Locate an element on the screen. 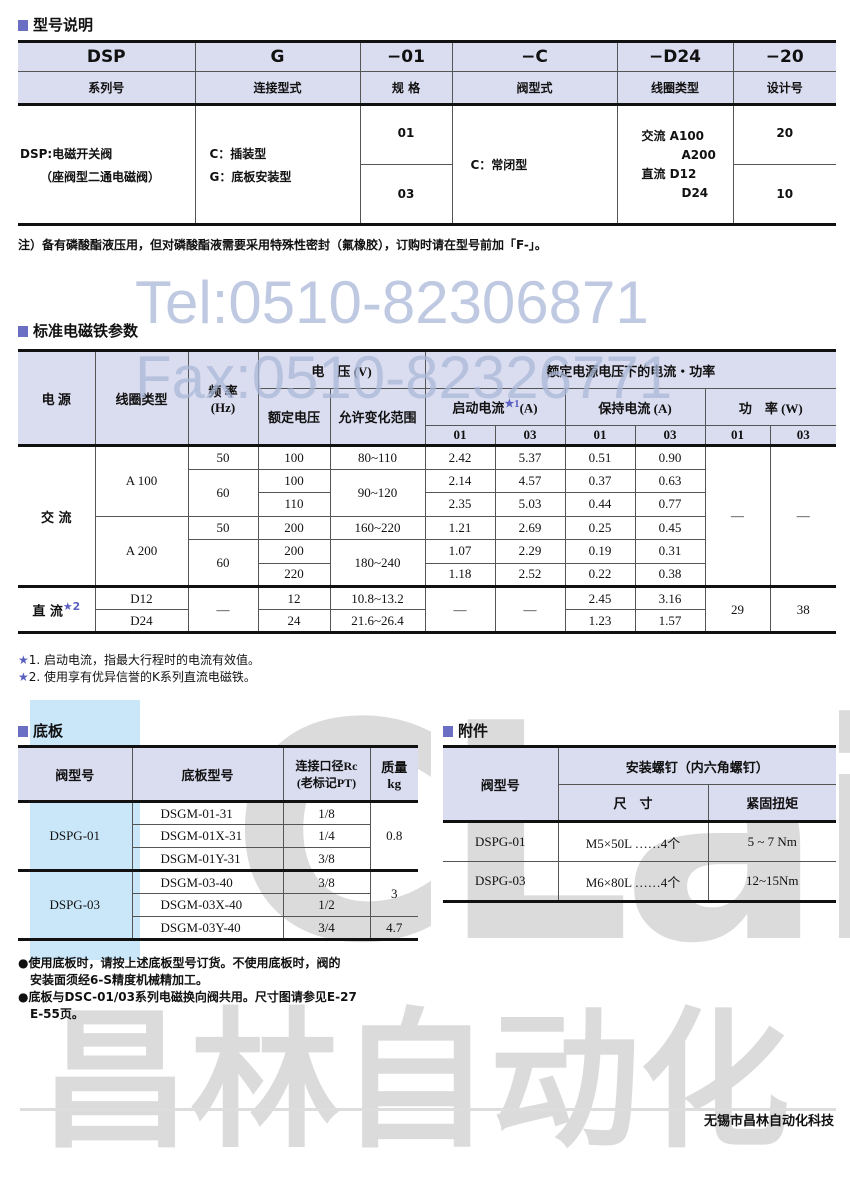  section-title-text: 型号说明 is located at coordinates (63, 25).